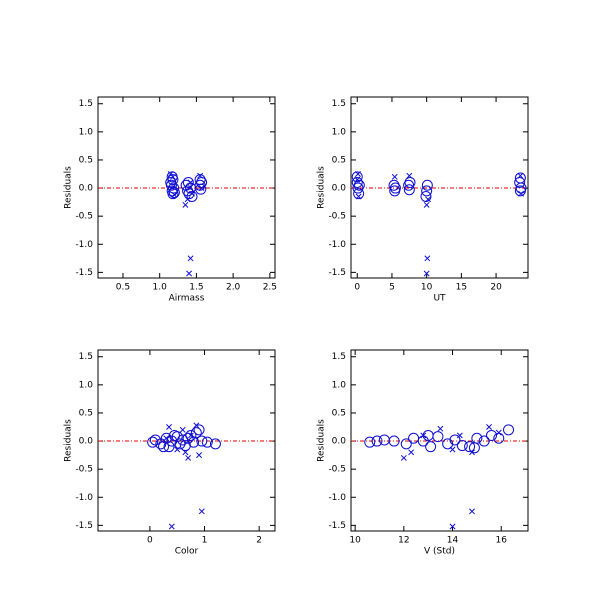 The image size is (608, 608). What do you see at coordinates (403, 541) in the screenshot?
I see `x-tick-label: 12` at bounding box center [403, 541].